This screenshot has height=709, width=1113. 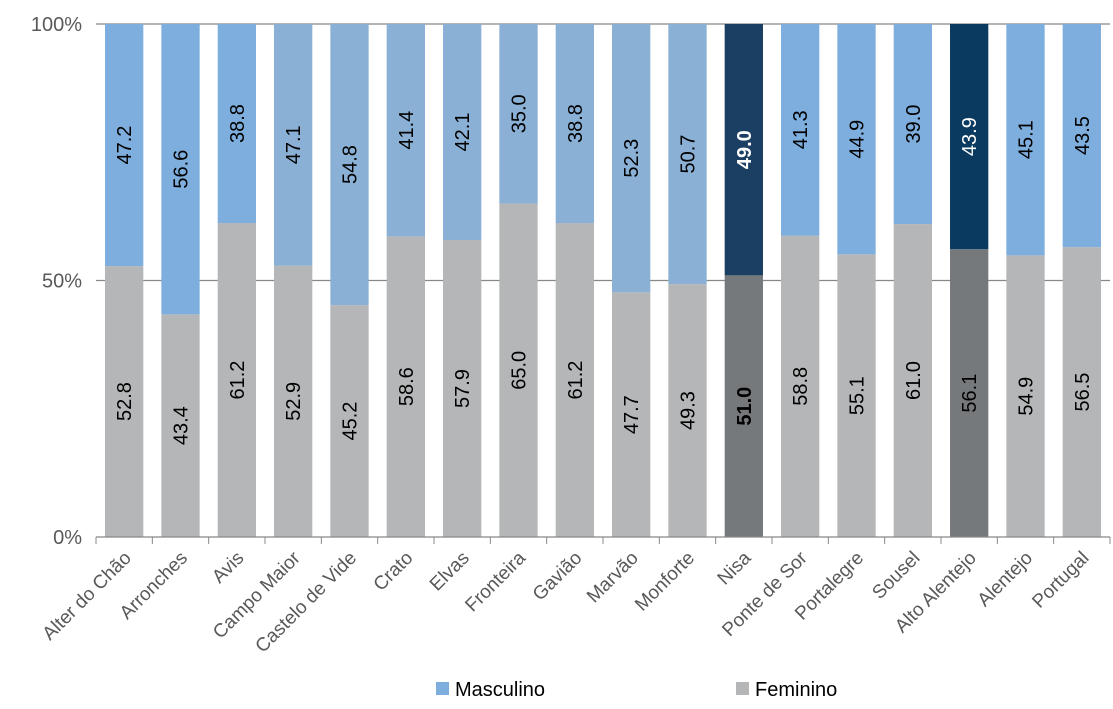 I want to click on value-label-masculino: 47.2, so click(x=125, y=145).